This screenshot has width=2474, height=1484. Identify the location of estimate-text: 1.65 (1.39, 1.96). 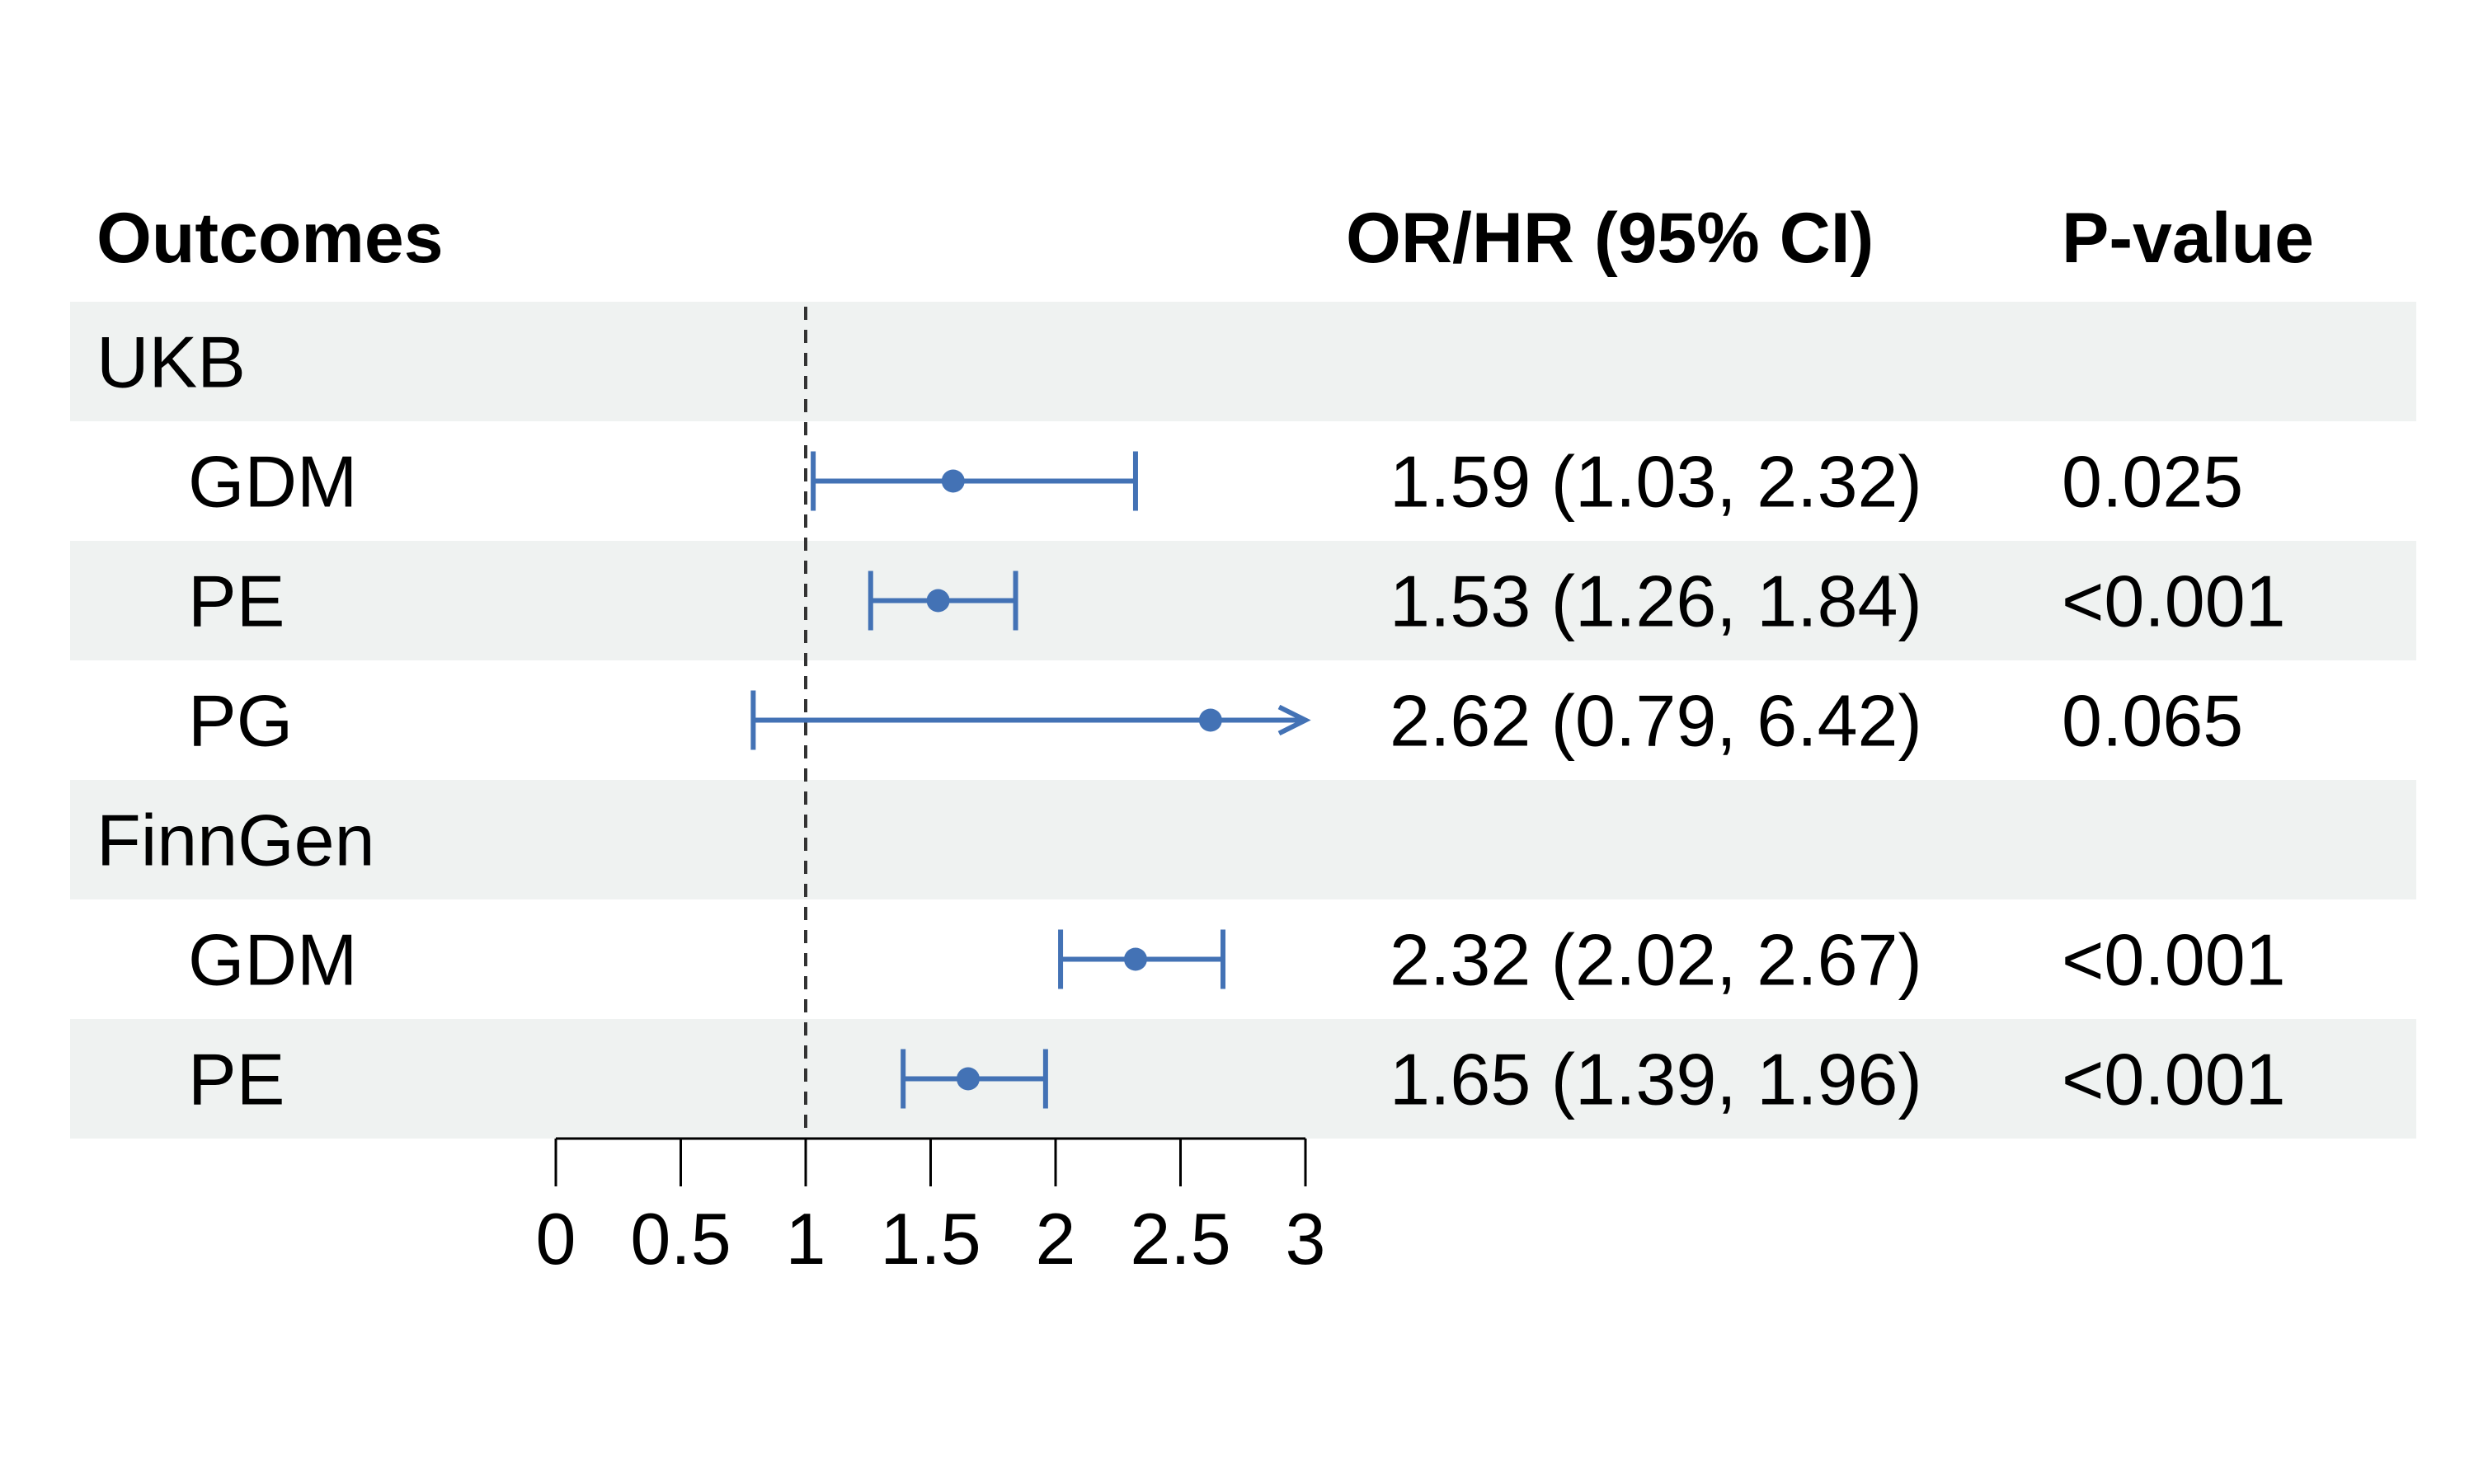
(1656, 1079).